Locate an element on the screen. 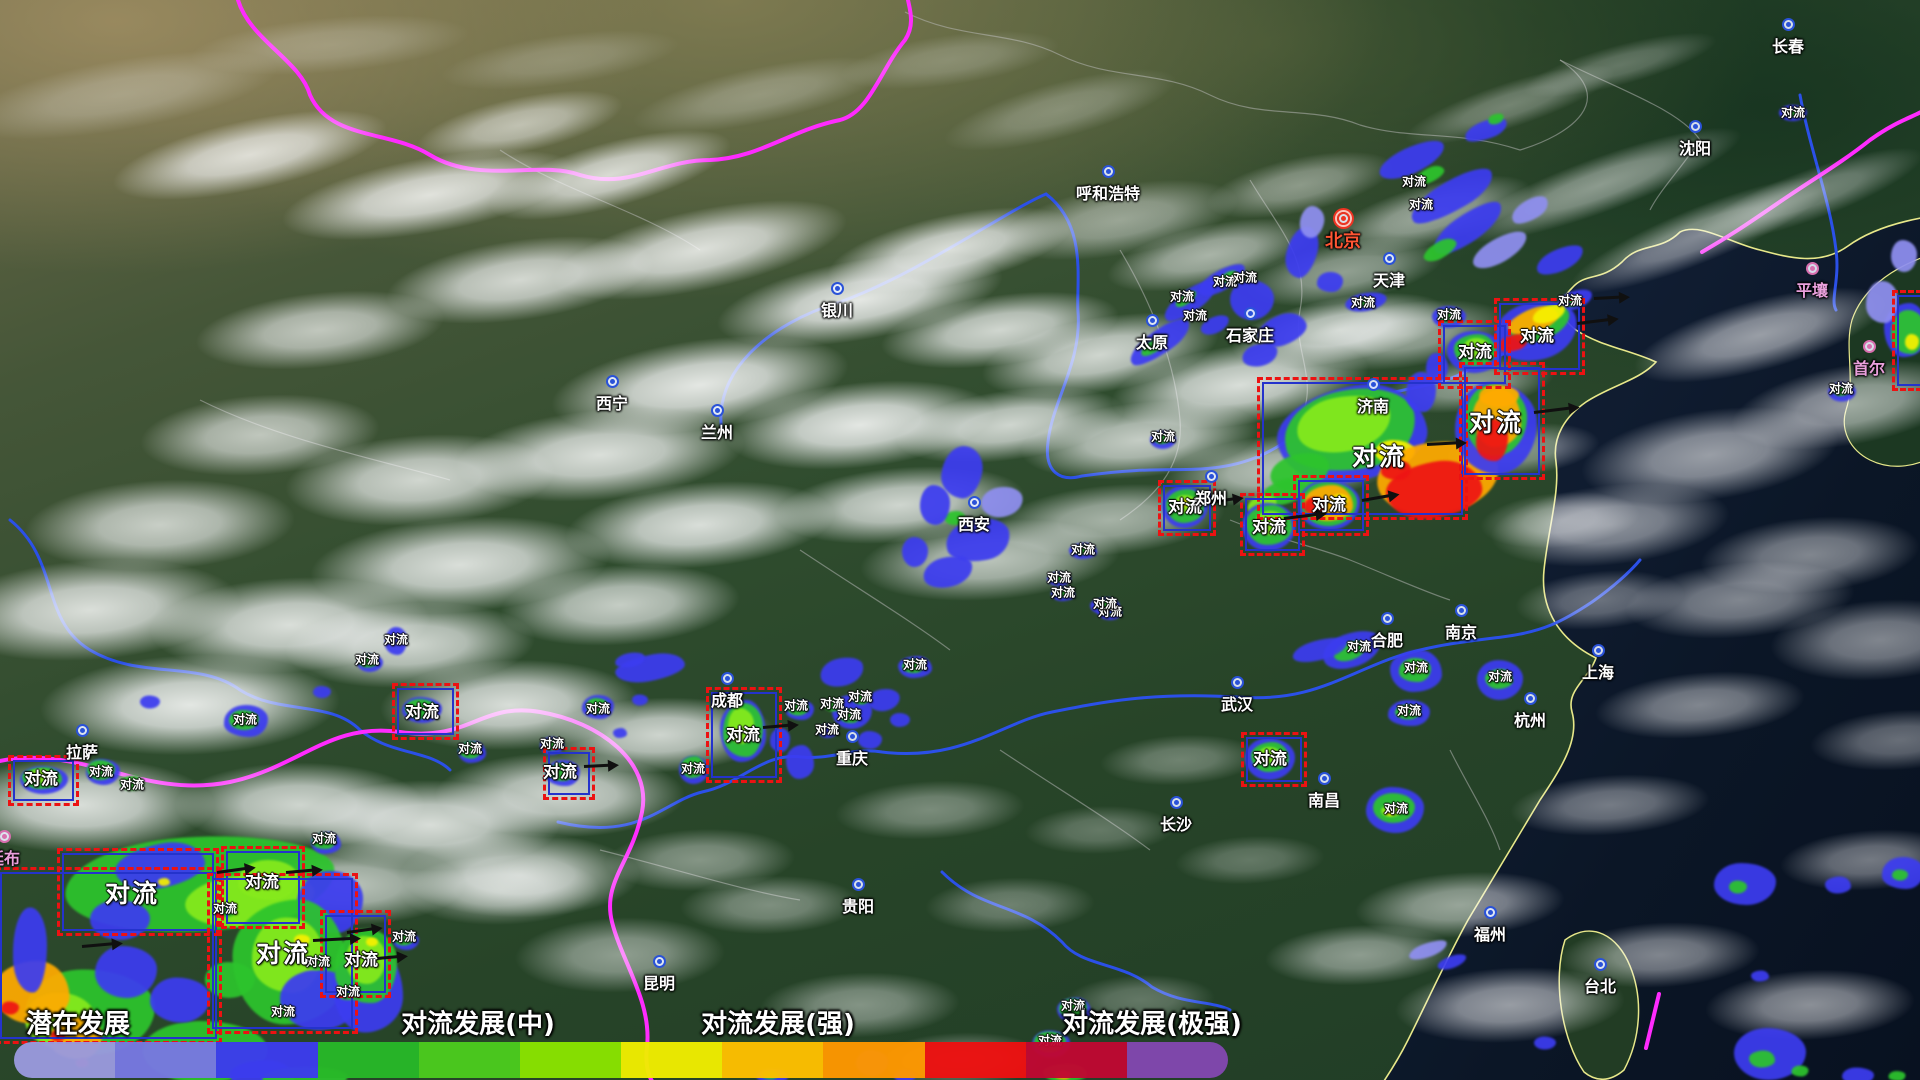 The width and height of the screenshot is (1920, 1080). city-name: 平壤 is located at coordinates (1812, 290).